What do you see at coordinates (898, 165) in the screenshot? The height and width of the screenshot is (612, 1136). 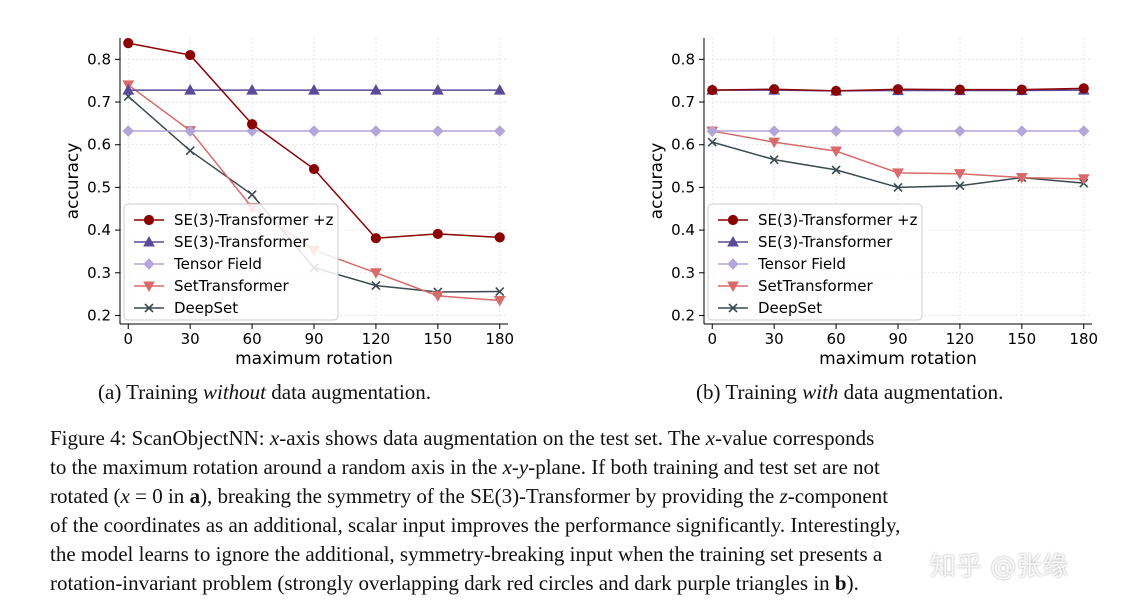 I see `series-line` at bounding box center [898, 165].